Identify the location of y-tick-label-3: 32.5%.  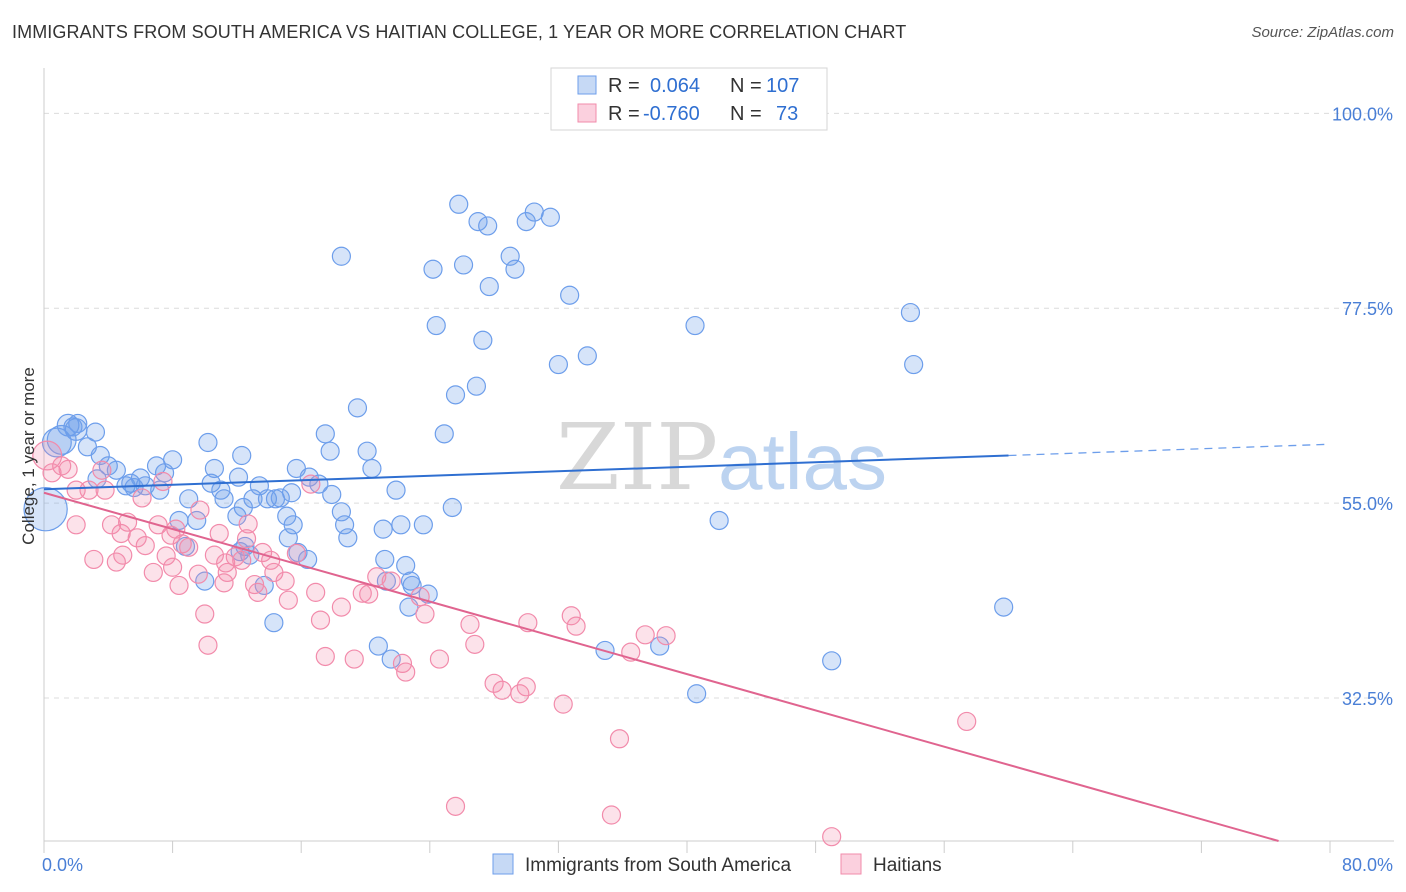
(1367, 699).